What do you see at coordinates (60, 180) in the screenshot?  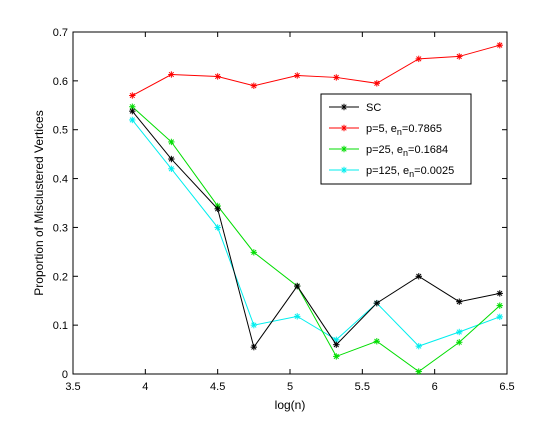 I see `y-tick-label: 0.4` at bounding box center [60, 180].